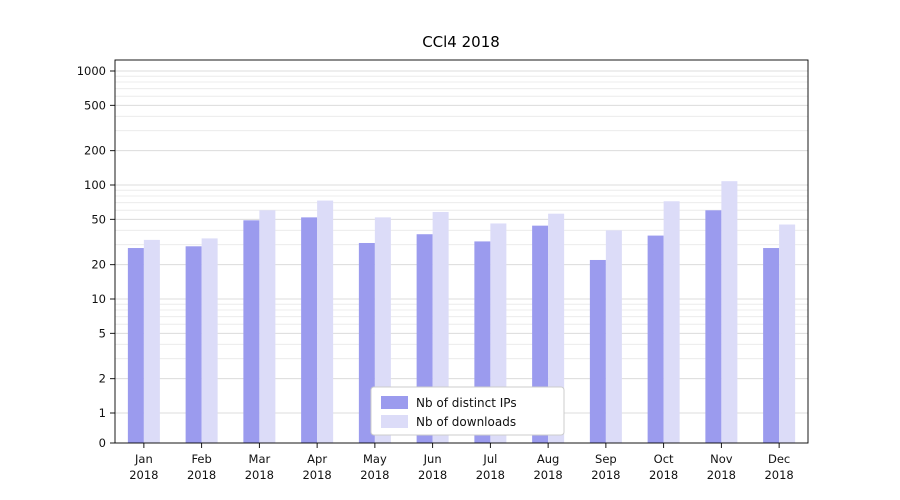  Describe the element at coordinates (98, 219) in the screenshot. I see `y-tick-label: 50` at that location.